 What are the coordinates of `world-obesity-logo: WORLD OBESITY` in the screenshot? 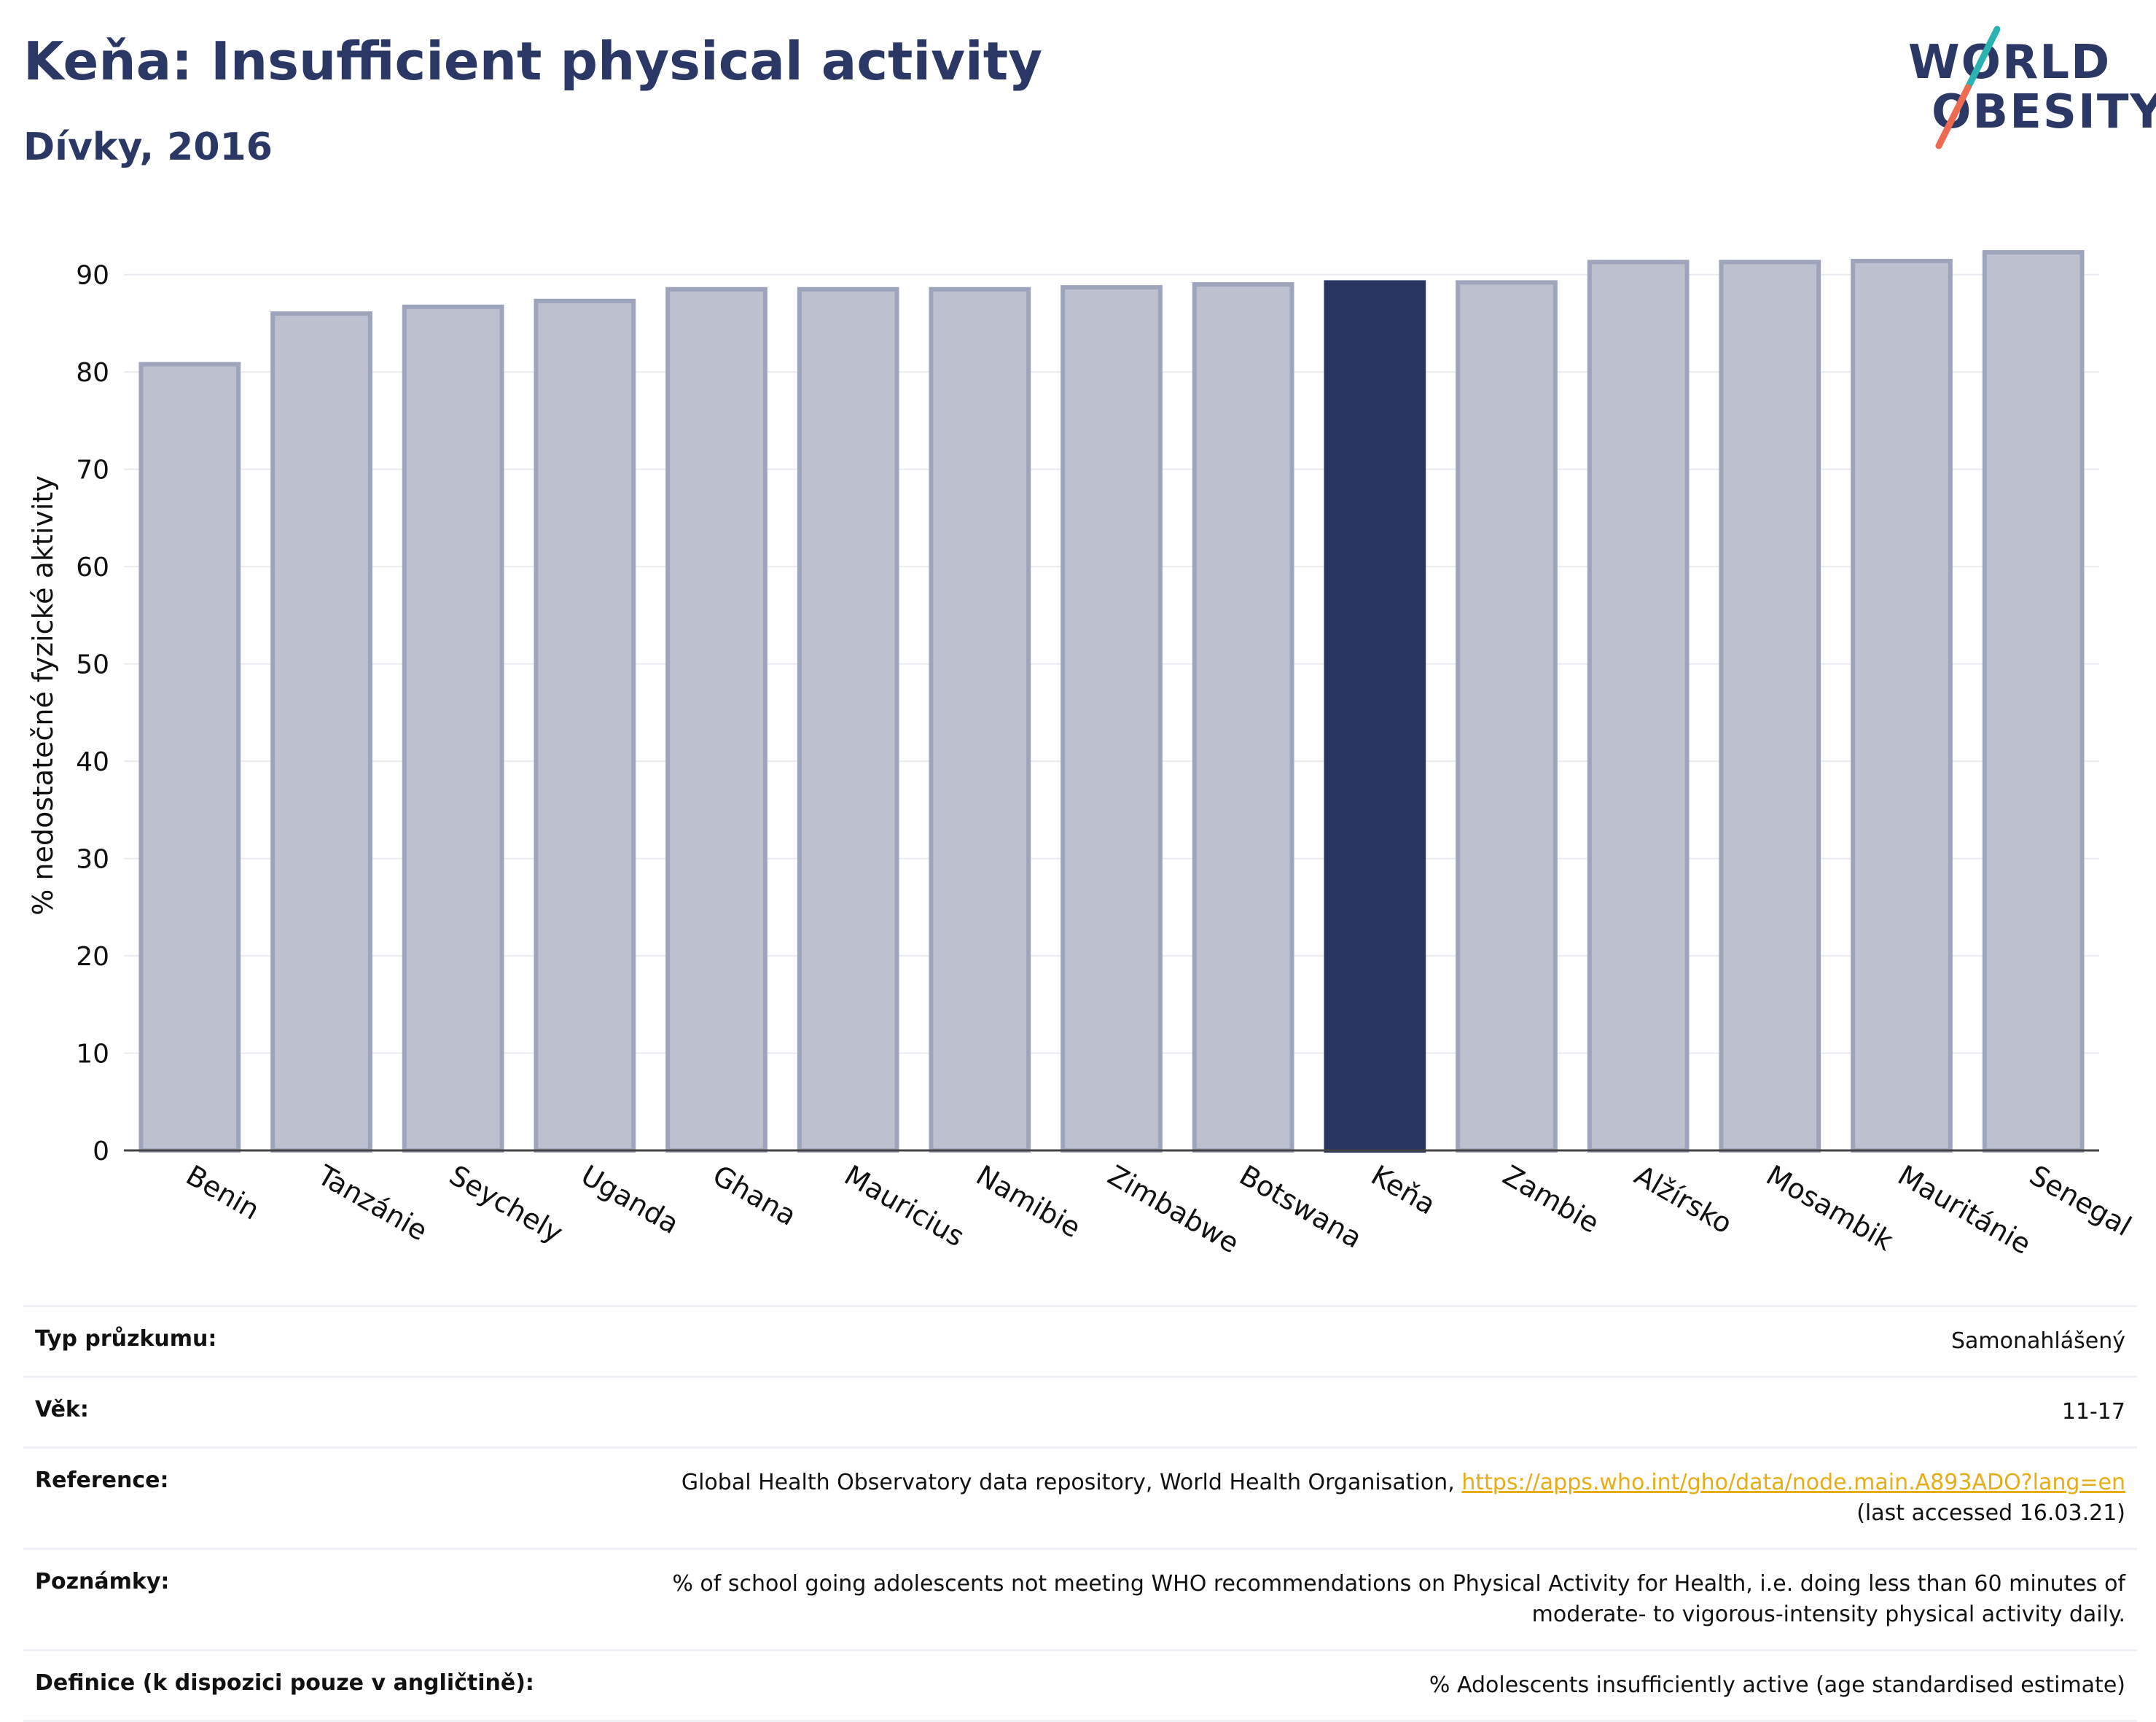 It's located at (2029, 88).